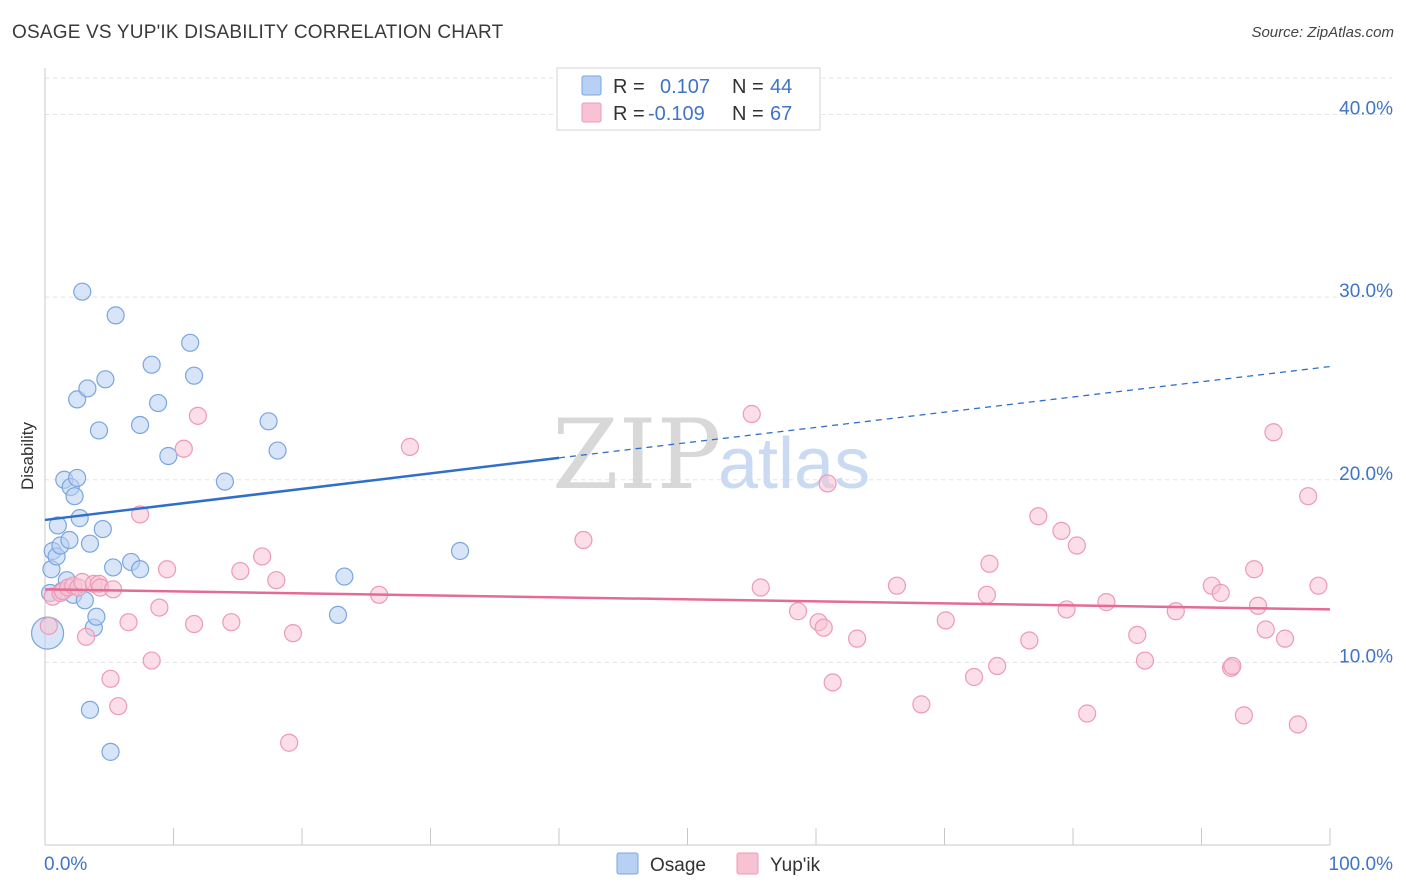 This screenshot has width=1406, height=892. What do you see at coordinates (781, 87) in the screenshot?
I see `legend-n-value-osage: 44` at bounding box center [781, 87].